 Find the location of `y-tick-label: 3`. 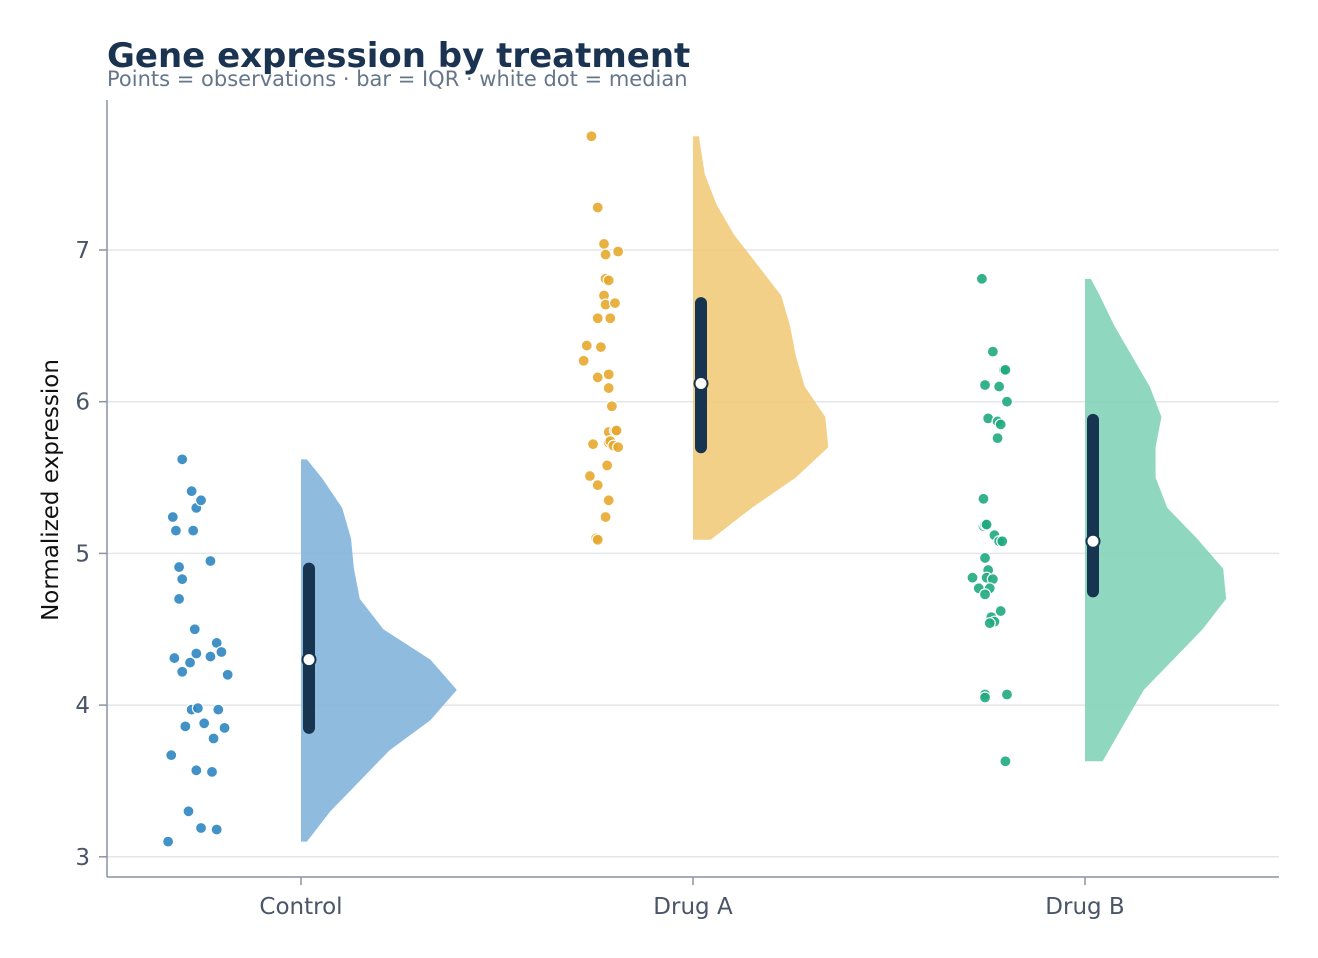

y-tick-label: 3 is located at coordinates (82, 858).